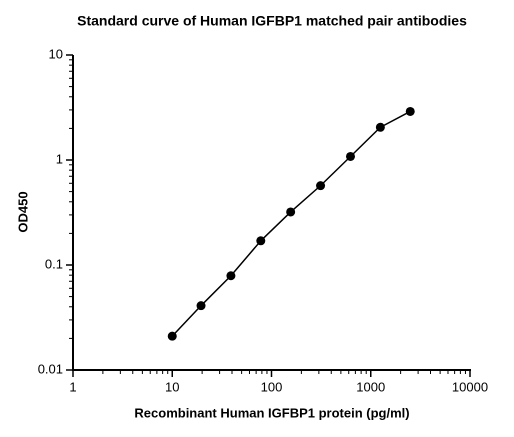  Describe the element at coordinates (56, 53) in the screenshot. I see `y-tick-label: 10` at that location.